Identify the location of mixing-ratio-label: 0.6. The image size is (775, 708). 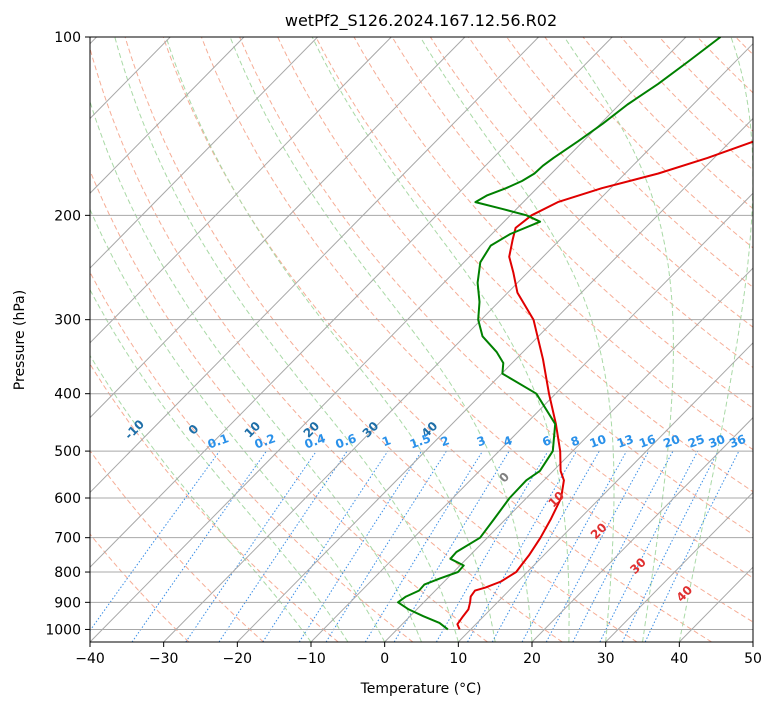
(345, 441).